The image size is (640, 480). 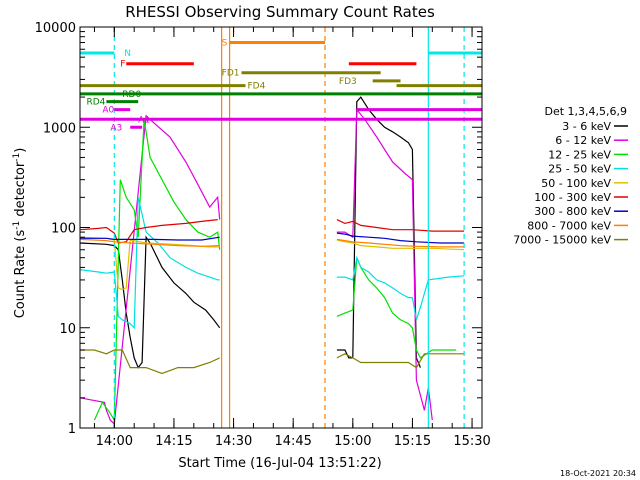 What do you see at coordinates (598, 473) in the screenshot?
I see `footer-timestamp: 18-Oct-2021 20:34` at bounding box center [598, 473].